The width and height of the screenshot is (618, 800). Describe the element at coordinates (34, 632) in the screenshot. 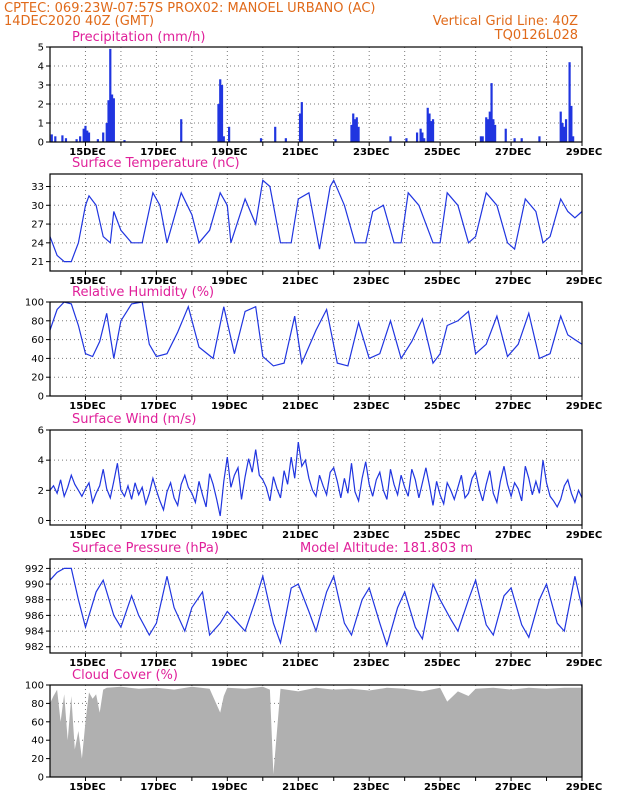

I see `pressure-ytick-label: 984` at that location.